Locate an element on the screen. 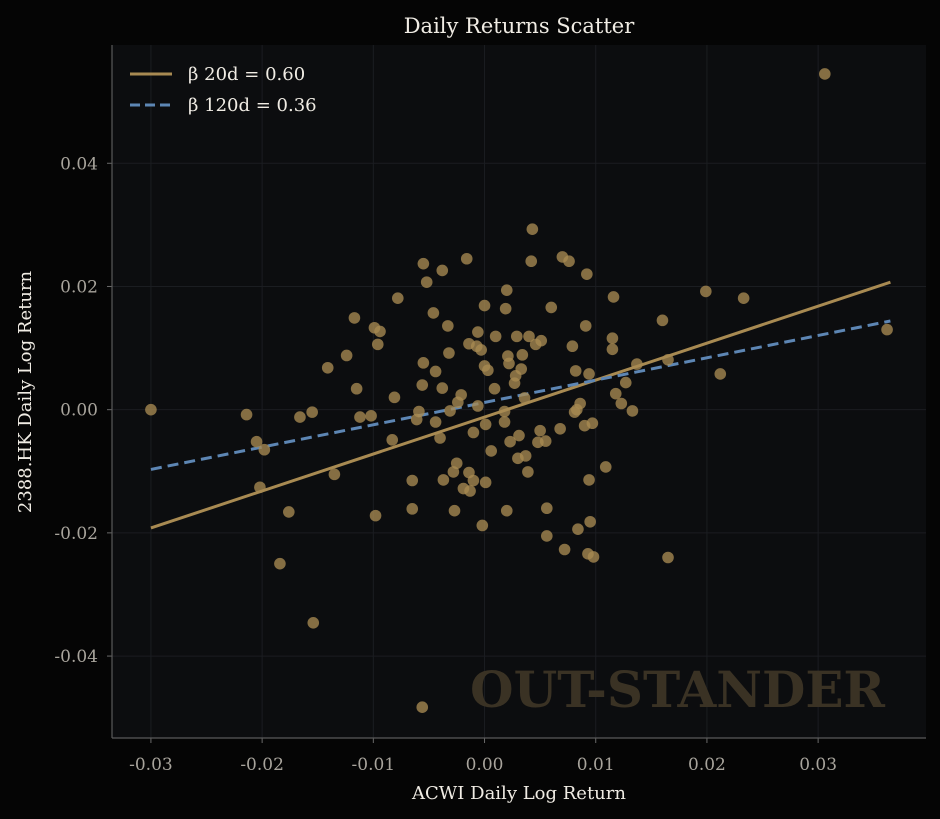 This screenshot has height=819, width=940. legend-label-beta-20d: β 20d = 0.60 is located at coordinates (246, 74).